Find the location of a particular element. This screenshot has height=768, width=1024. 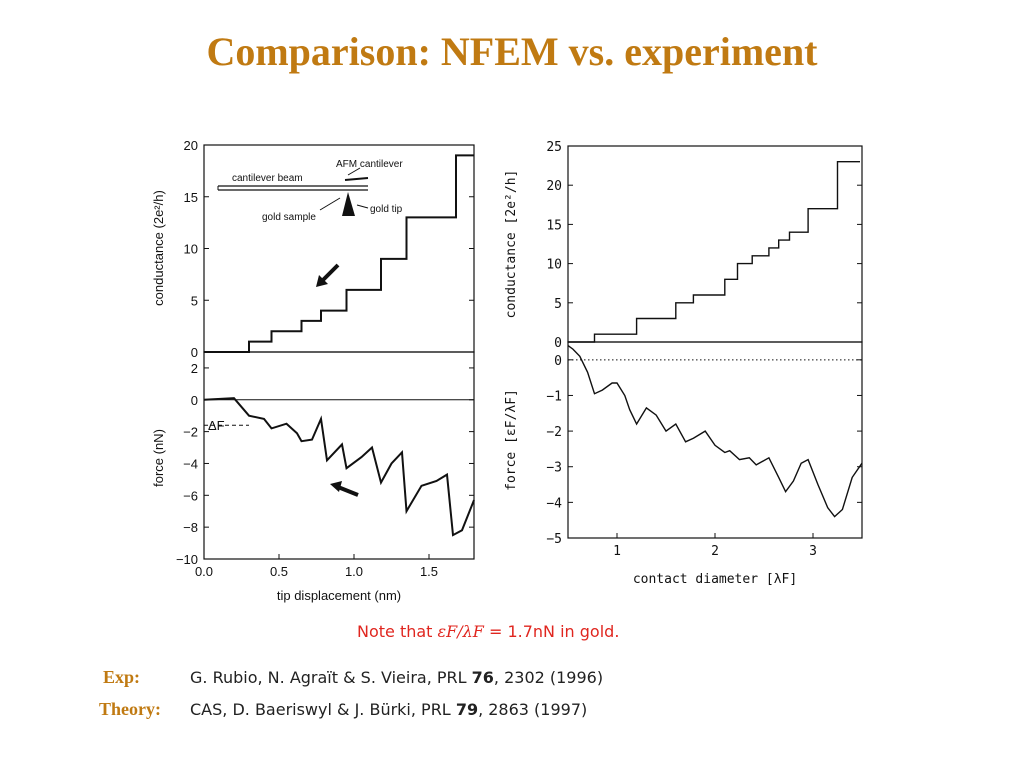

exp-force-arrow-icon is located at coordinates (344, 489).